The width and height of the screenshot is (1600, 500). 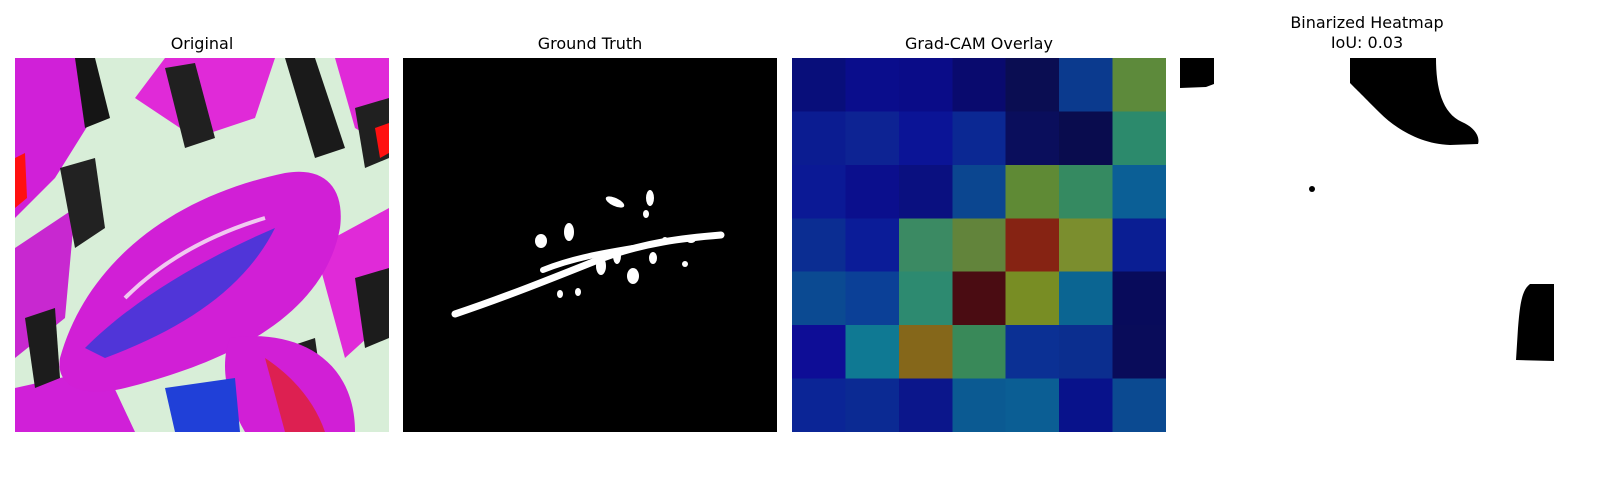 I want to click on binarized-title: Binarized Heatmap, so click(x=1367, y=22).